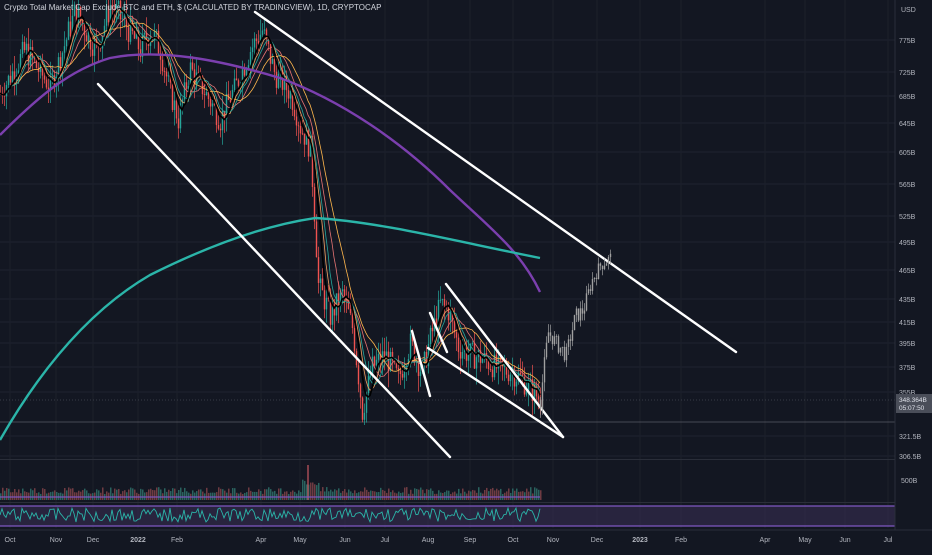  What do you see at coordinates (766, 540) in the screenshot?
I see `time-tick-label: Apr` at bounding box center [766, 540].